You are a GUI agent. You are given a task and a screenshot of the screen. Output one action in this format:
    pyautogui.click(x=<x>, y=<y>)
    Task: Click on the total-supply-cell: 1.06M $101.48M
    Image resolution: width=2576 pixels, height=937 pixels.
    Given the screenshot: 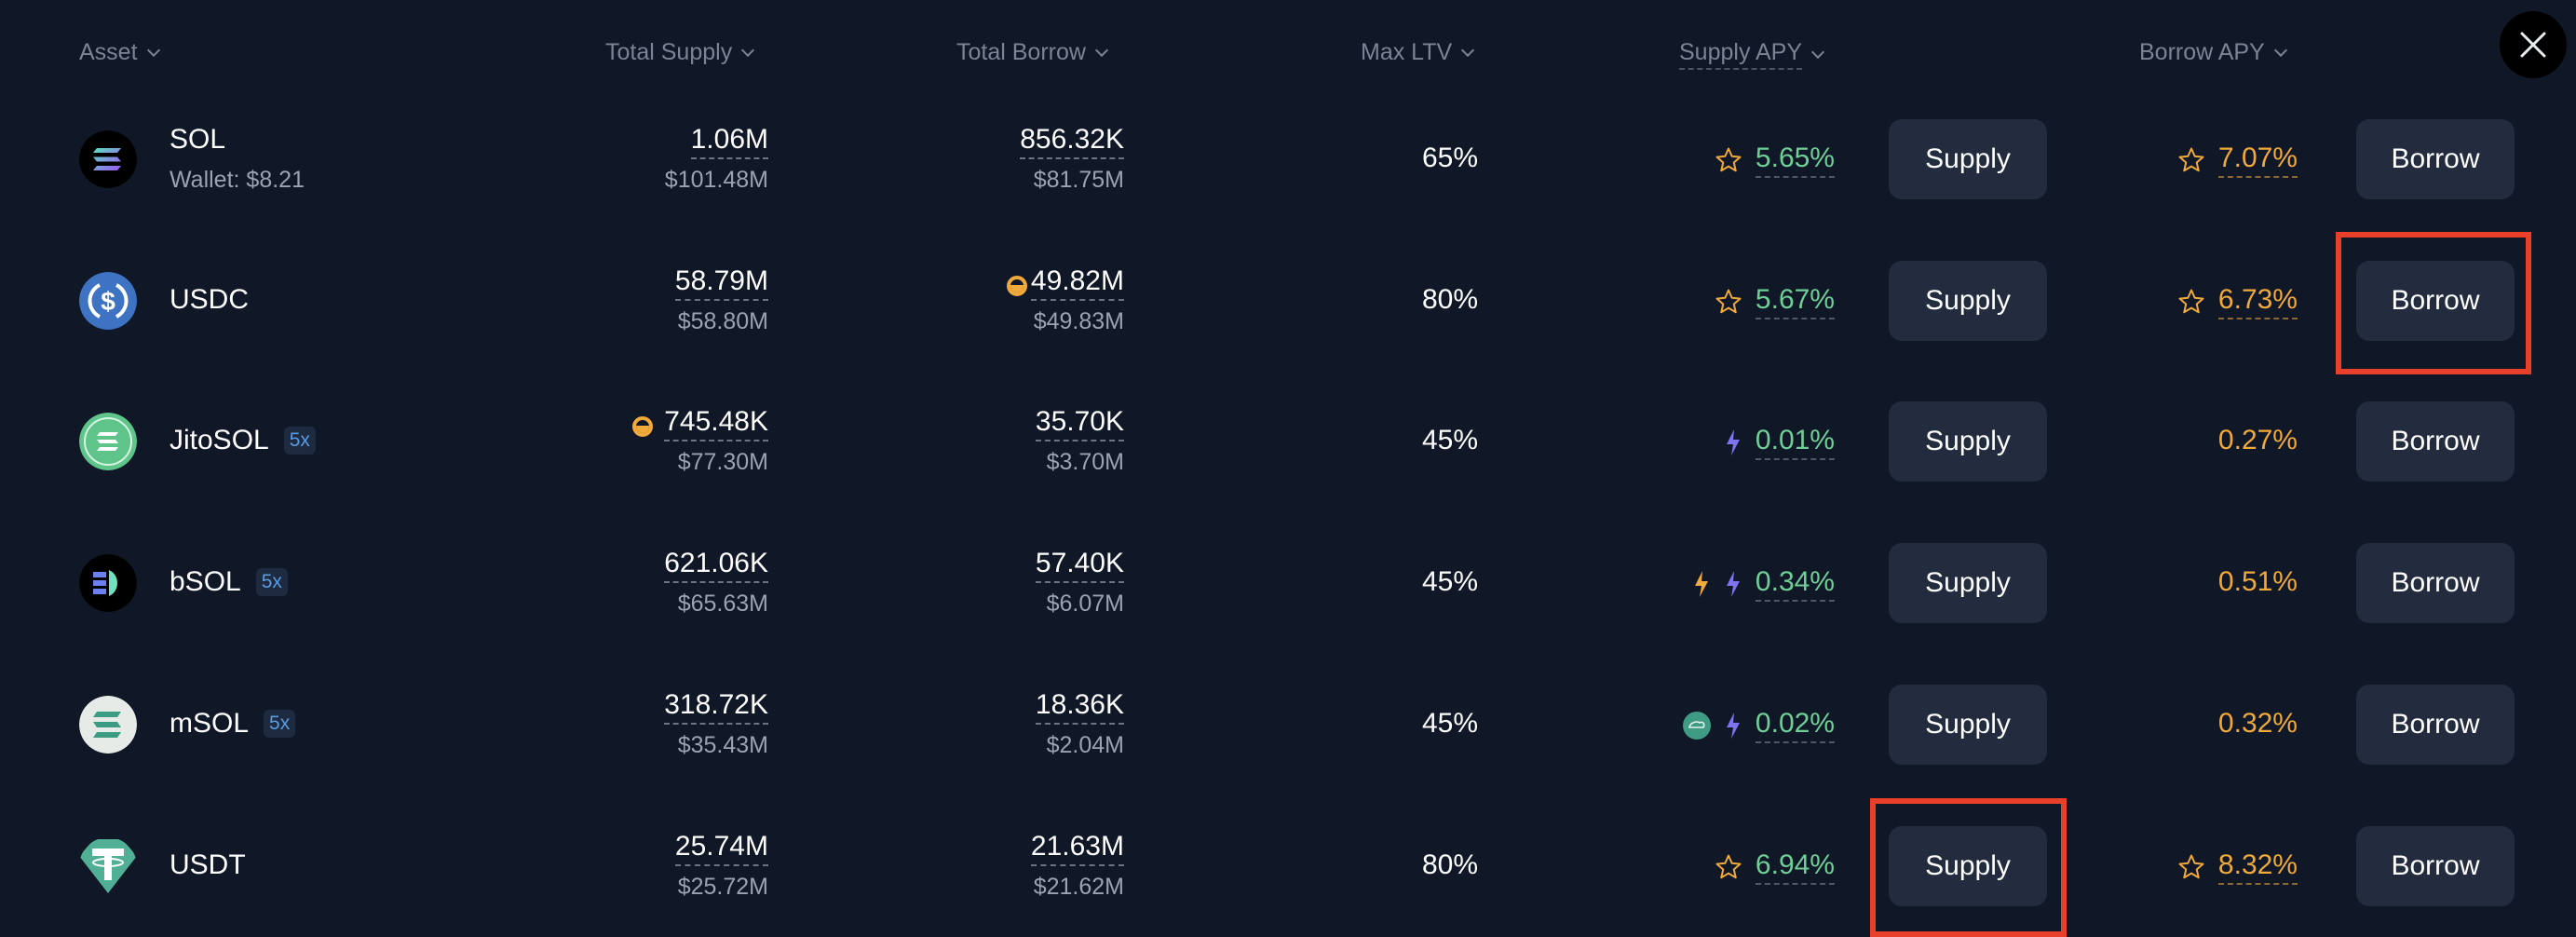 What is the action you would take?
    pyautogui.click(x=716, y=159)
    